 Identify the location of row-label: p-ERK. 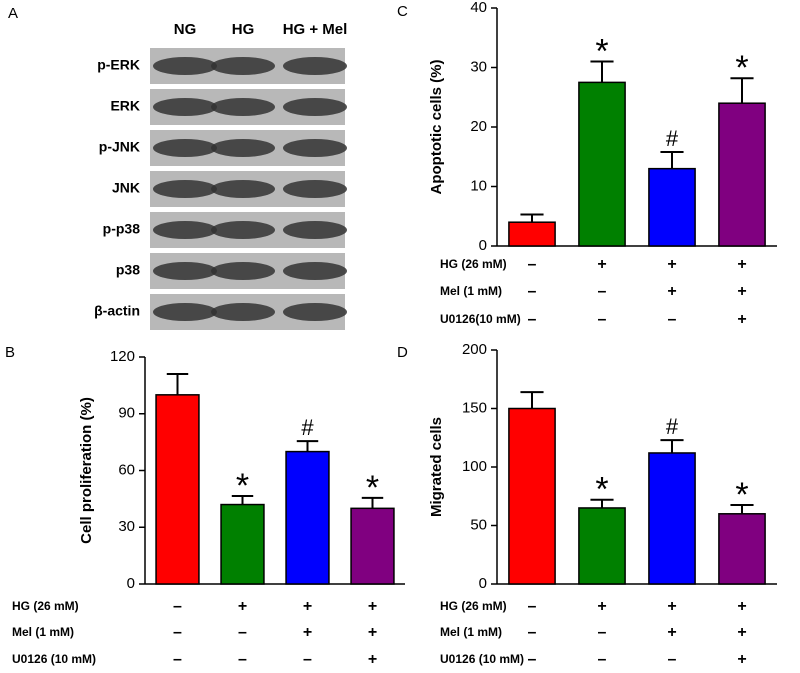
(118, 65).